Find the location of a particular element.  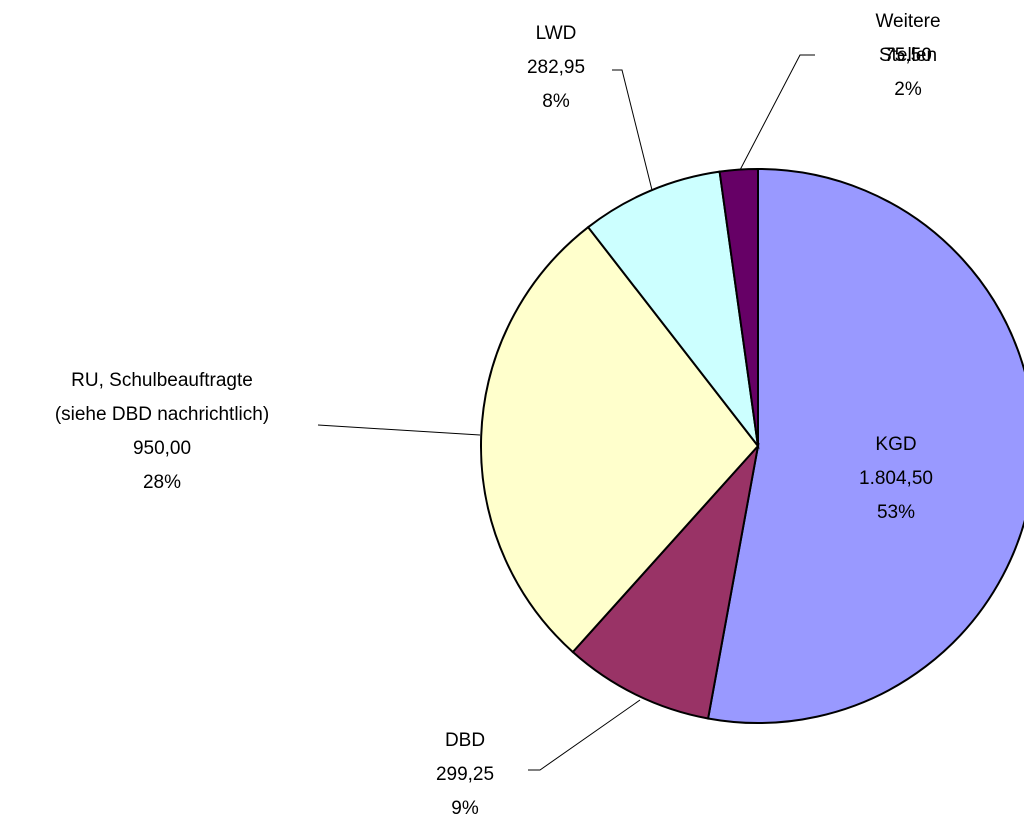

slice-value: 75,50 is located at coordinates (908, 55).